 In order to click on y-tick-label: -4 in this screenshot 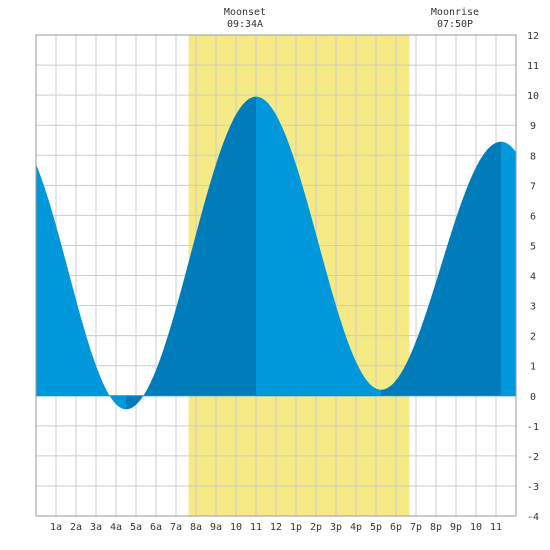, I will do `click(533, 517)`.